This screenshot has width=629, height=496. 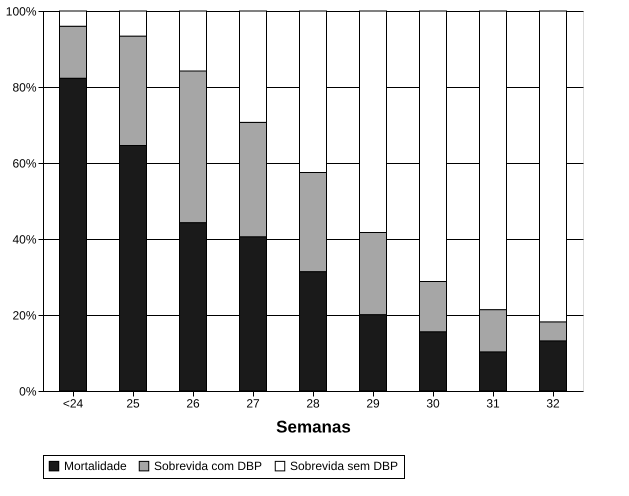 What do you see at coordinates (24, 87) in the screenshot?
I see `y-tick-label: 80%` at bounding box center [24, 87].